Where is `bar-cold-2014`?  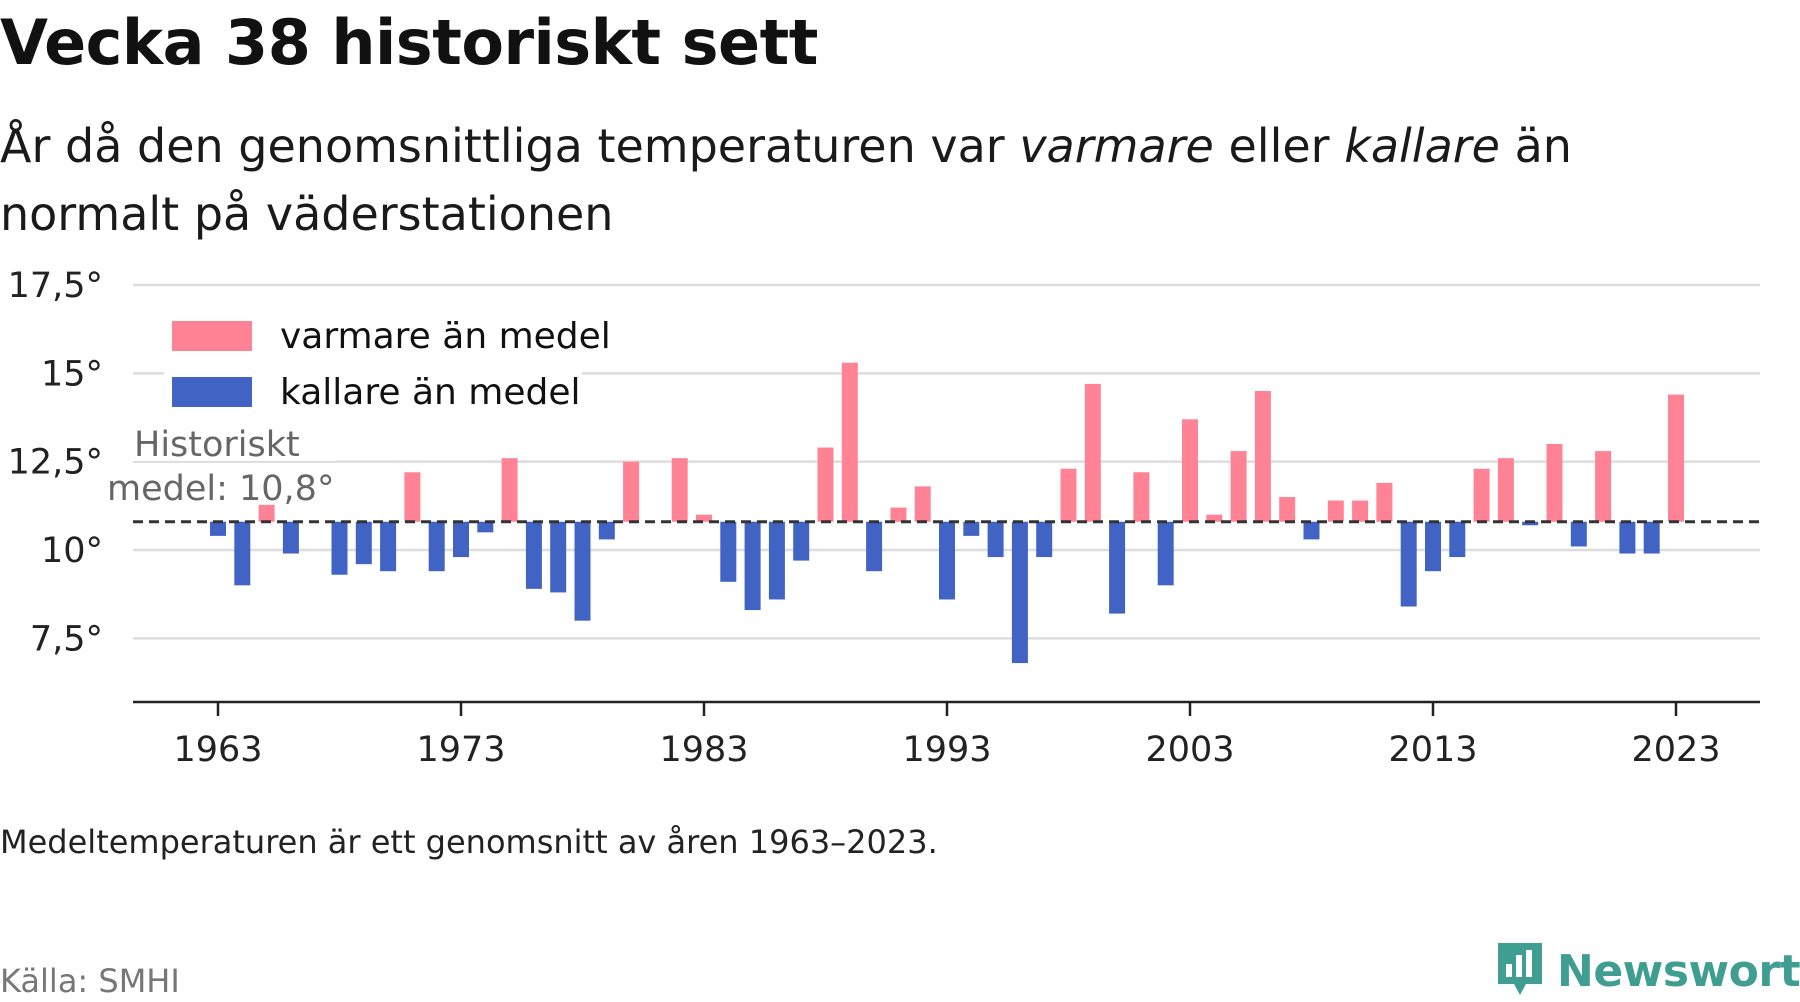 bar-cold-2014 is located at coordinates (1457, 539).